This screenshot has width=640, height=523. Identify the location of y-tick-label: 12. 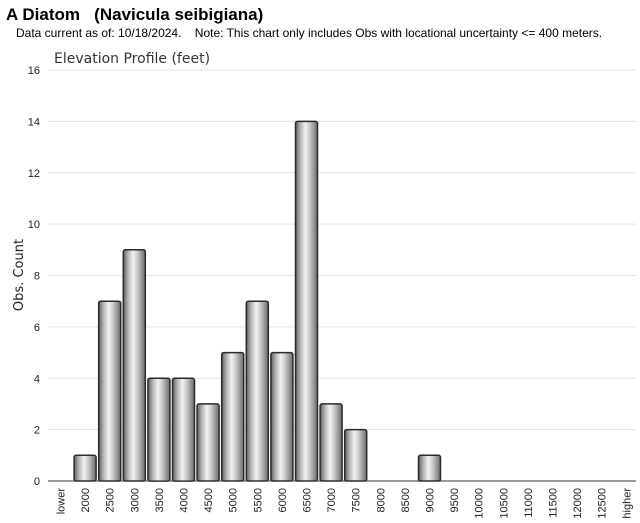
(34, 174).